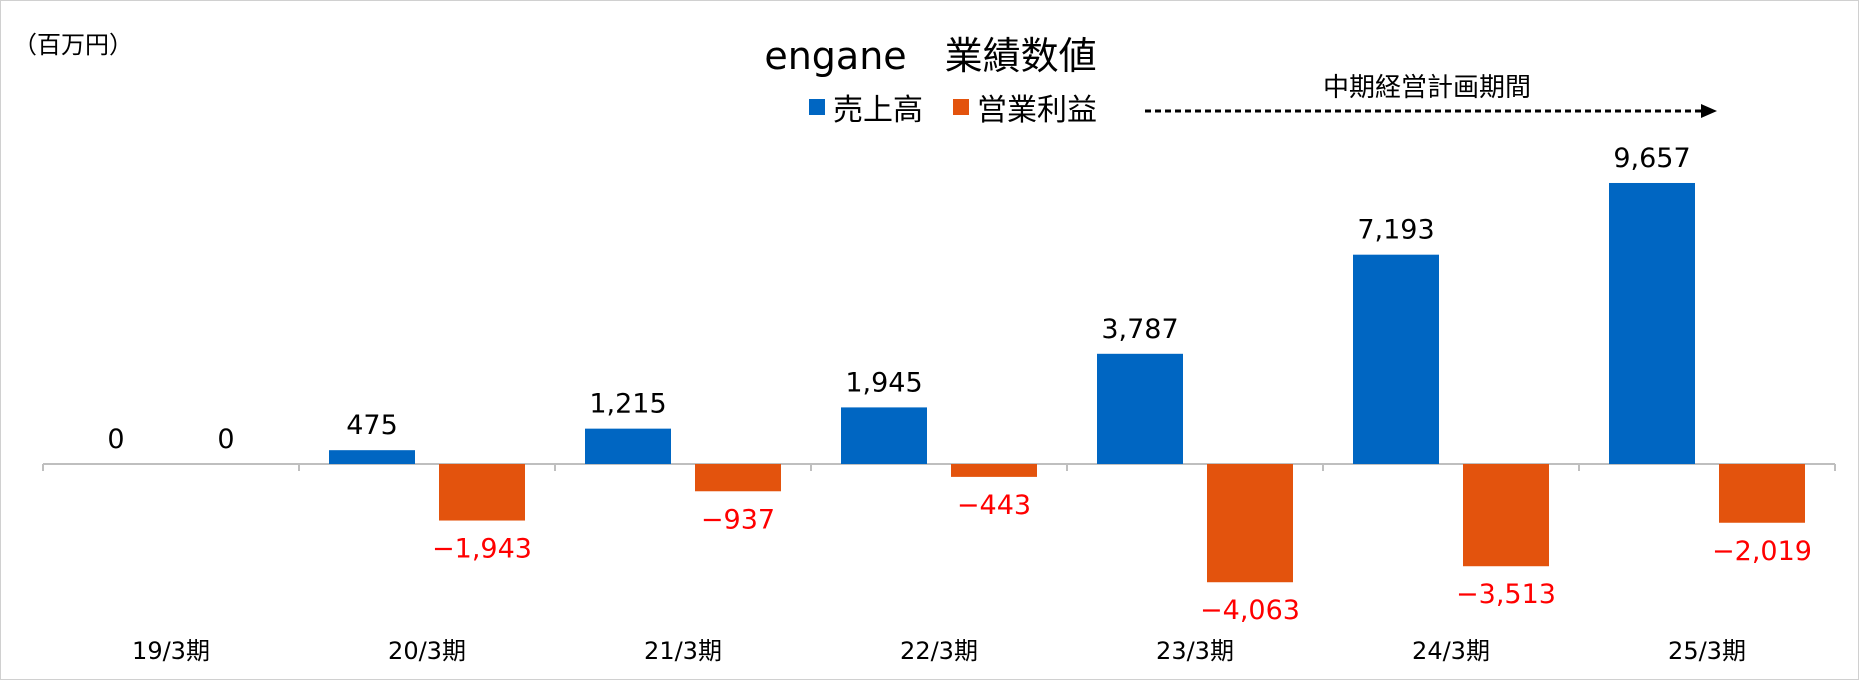  Describe the element at coordinates (817, 107) in the screenshot. I see `legend-swatch-sales` at that location.